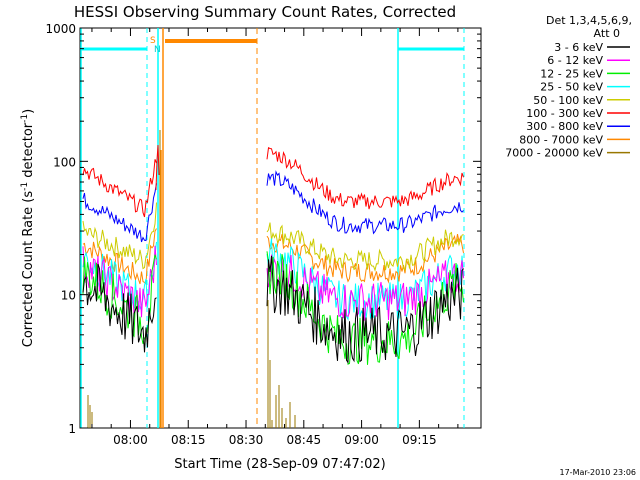  What do you see at coordinates (72, 429) in the screenshot?
I see `y-tick-label: 1` at bounding box center [72, 429].